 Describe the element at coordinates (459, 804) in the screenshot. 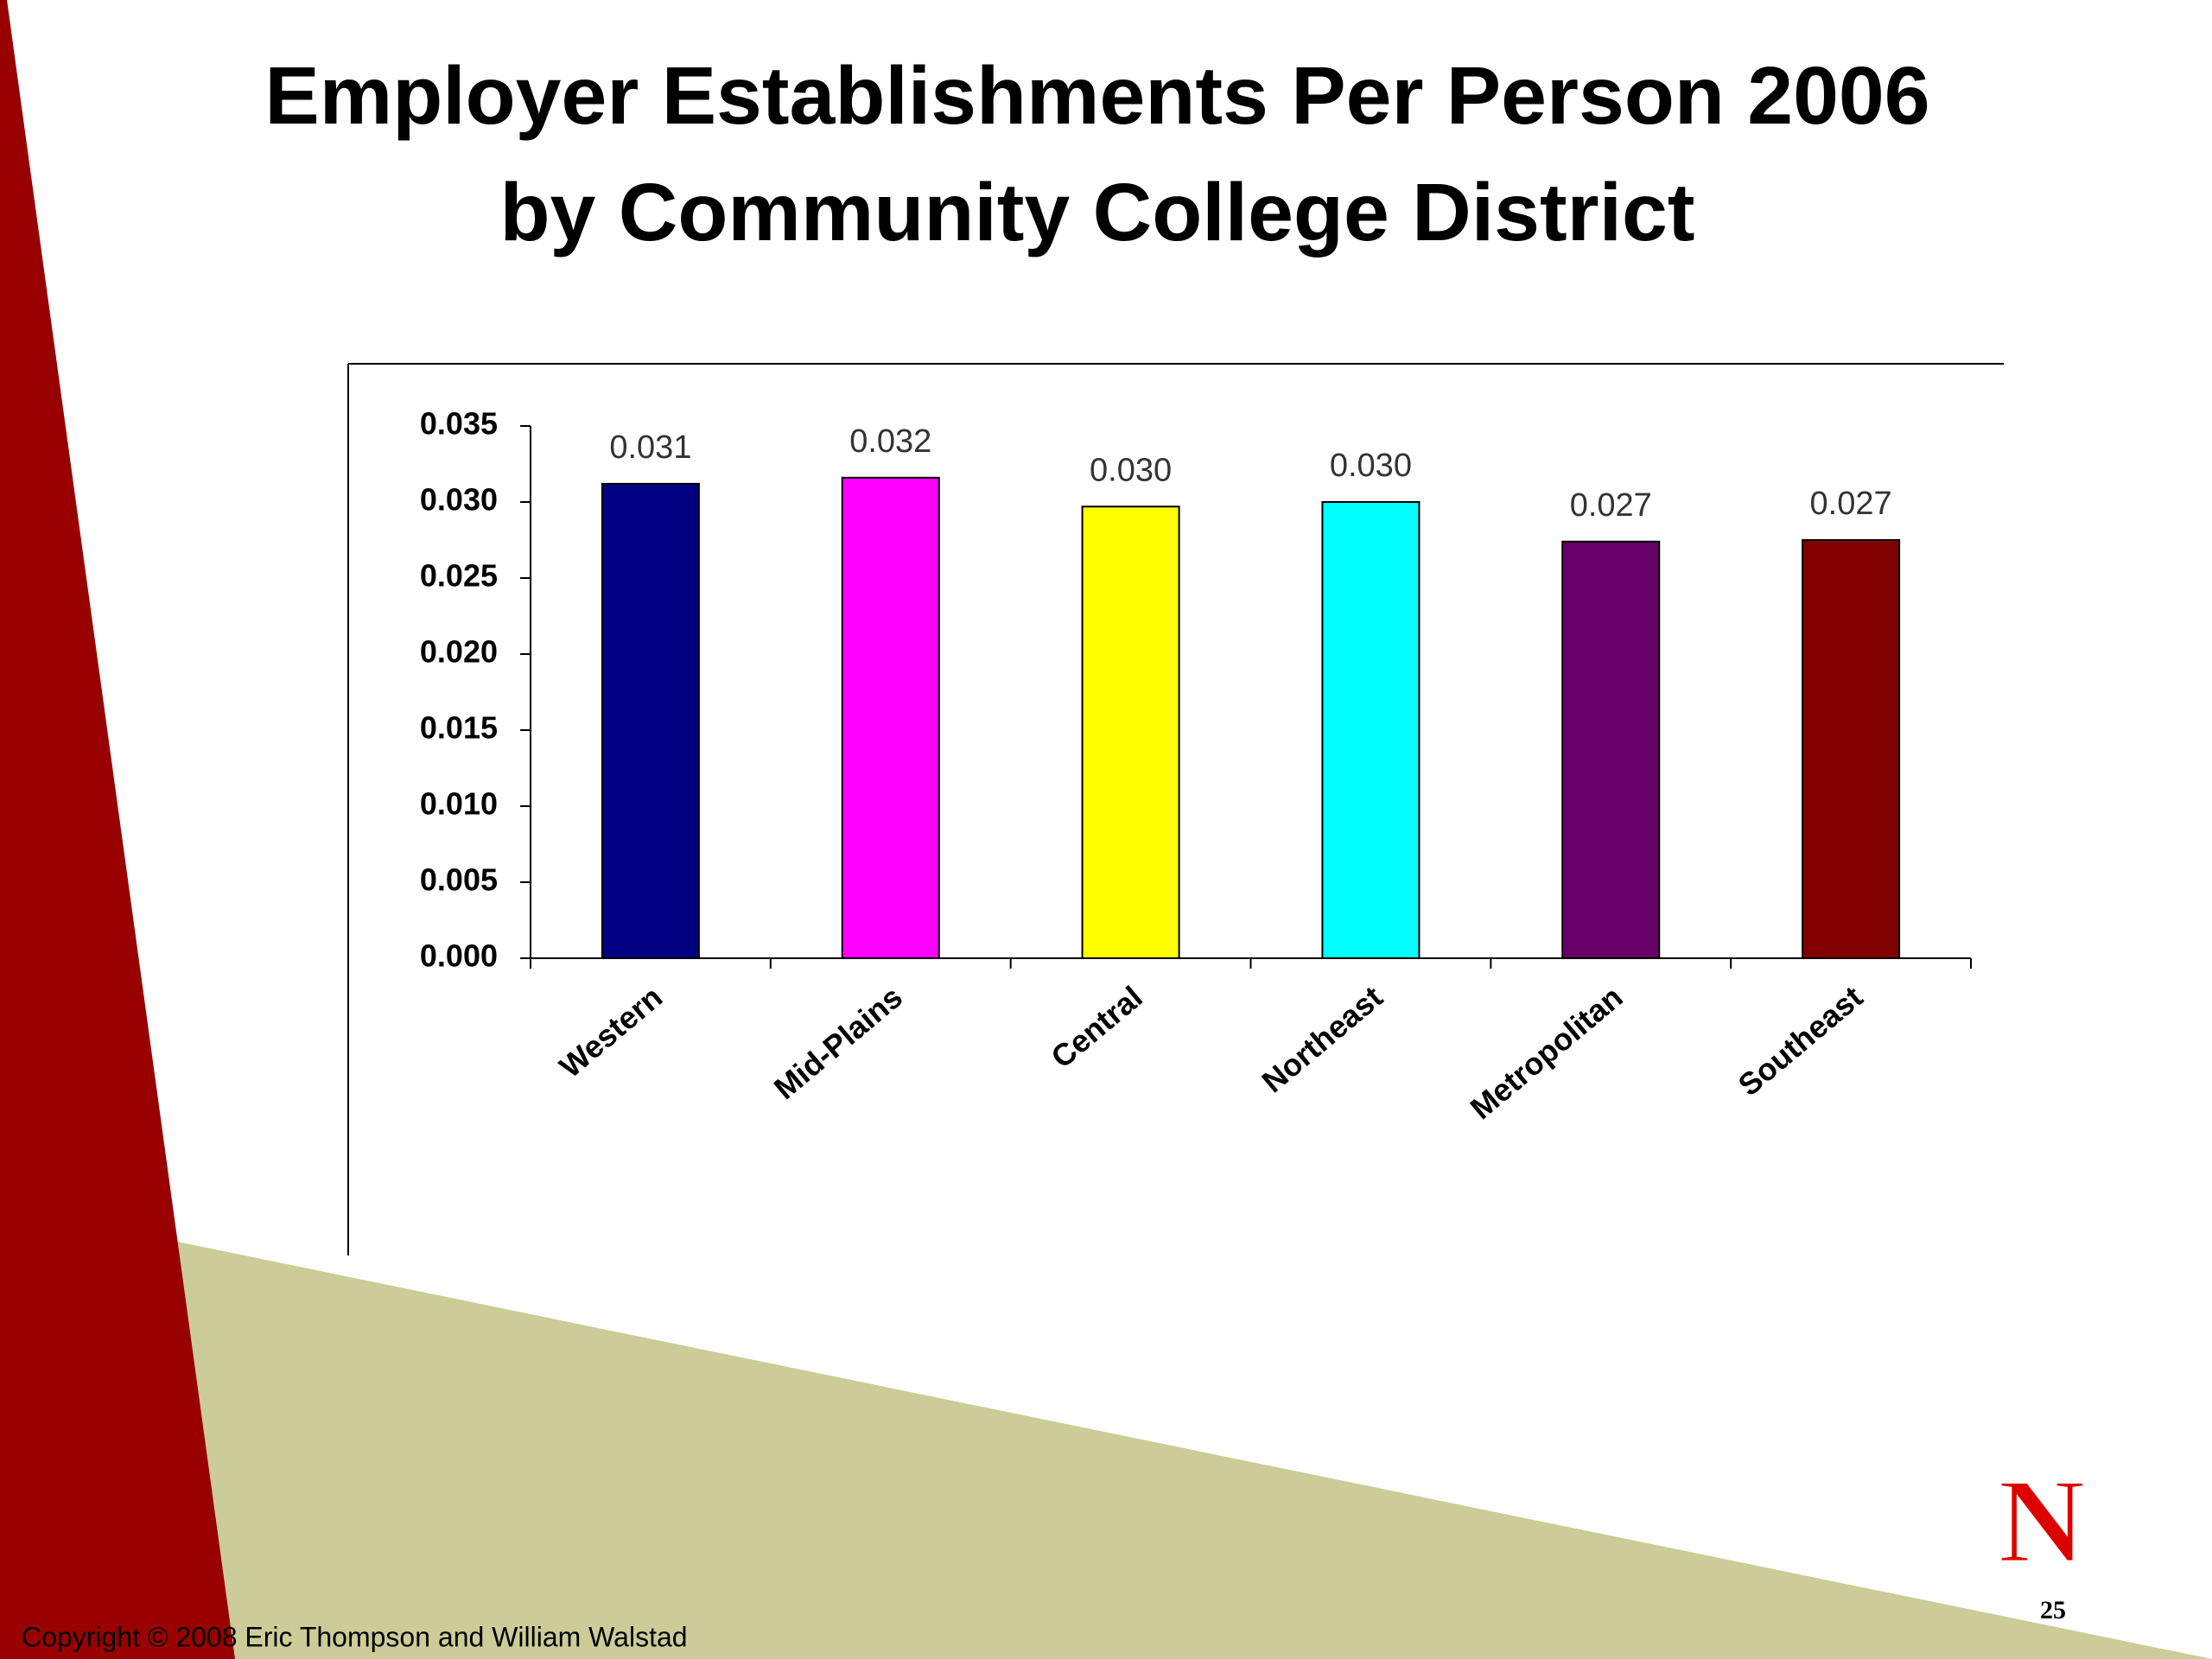

I see `y-tick-label: 0.010` at that location.